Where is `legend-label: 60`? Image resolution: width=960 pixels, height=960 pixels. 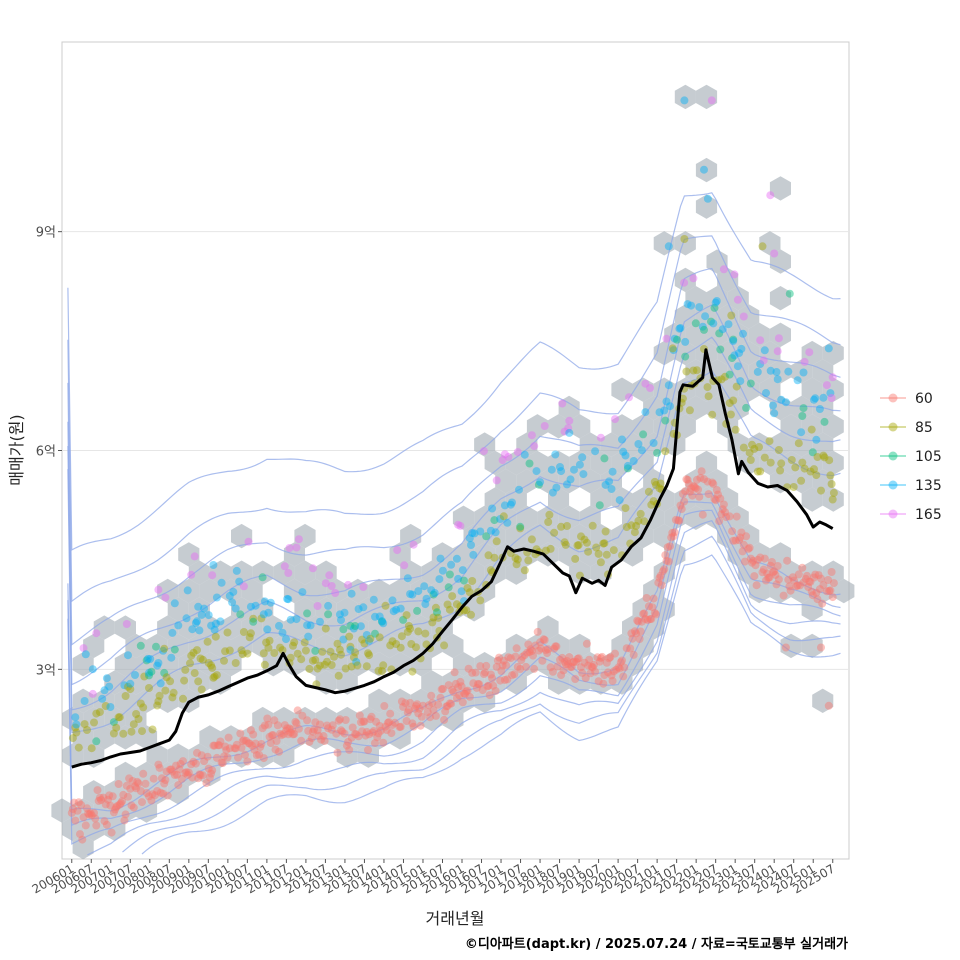 legend-label: 60 is located at coordinates (924, 399).